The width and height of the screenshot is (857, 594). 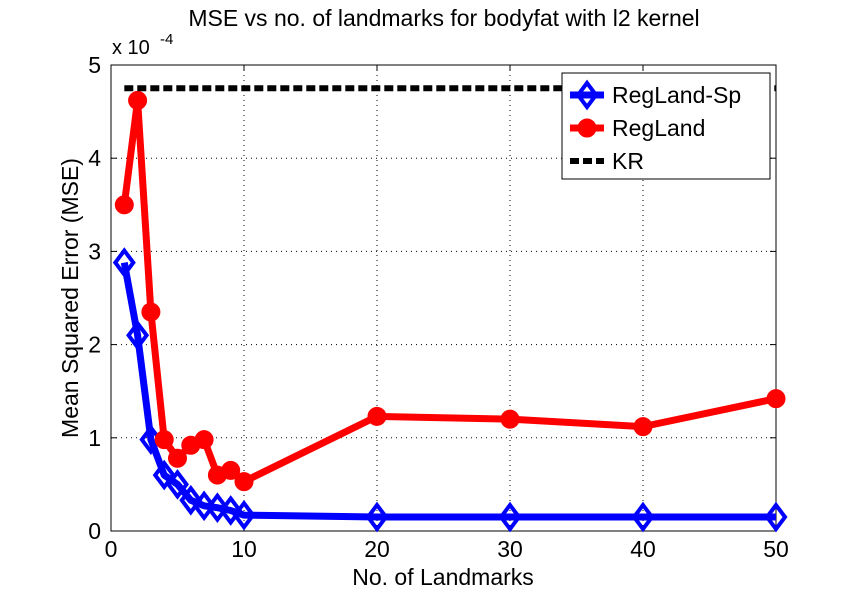 What do you see at coordinates (643, 549) in the screenshot?
I see `x-tick-label: 40` at bounding box center [643, 549].